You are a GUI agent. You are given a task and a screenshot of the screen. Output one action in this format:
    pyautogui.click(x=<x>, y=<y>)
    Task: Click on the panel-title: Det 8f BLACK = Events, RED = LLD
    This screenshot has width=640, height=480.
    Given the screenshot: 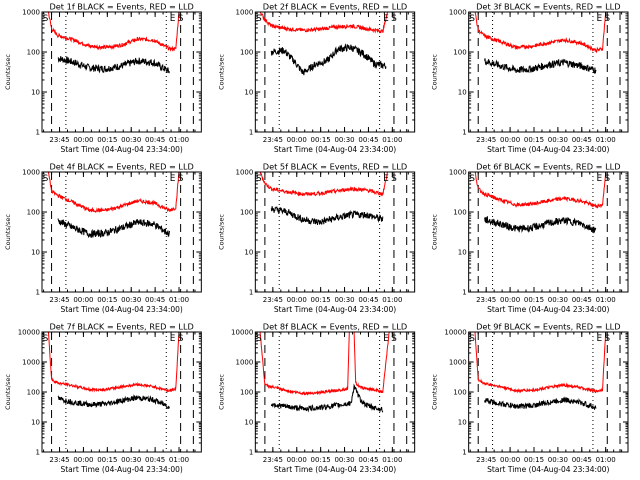 What is the action you would take?
    pyautogui.click(x=335, y=327)
    